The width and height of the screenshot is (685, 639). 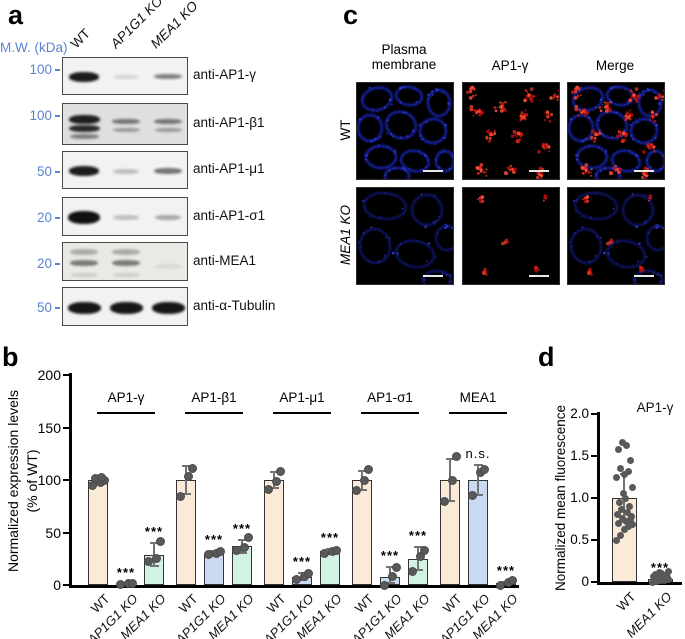 I want to click on blot-anti-AP1-β1, so click(x=125, y=124).